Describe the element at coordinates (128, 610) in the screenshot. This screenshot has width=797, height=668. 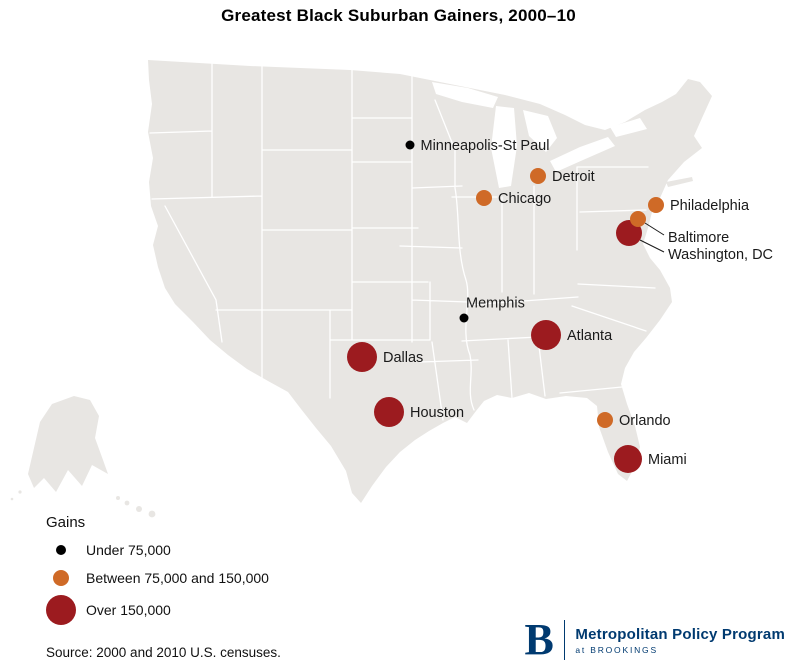
I see `legend-label: Over 150,000` at that location.